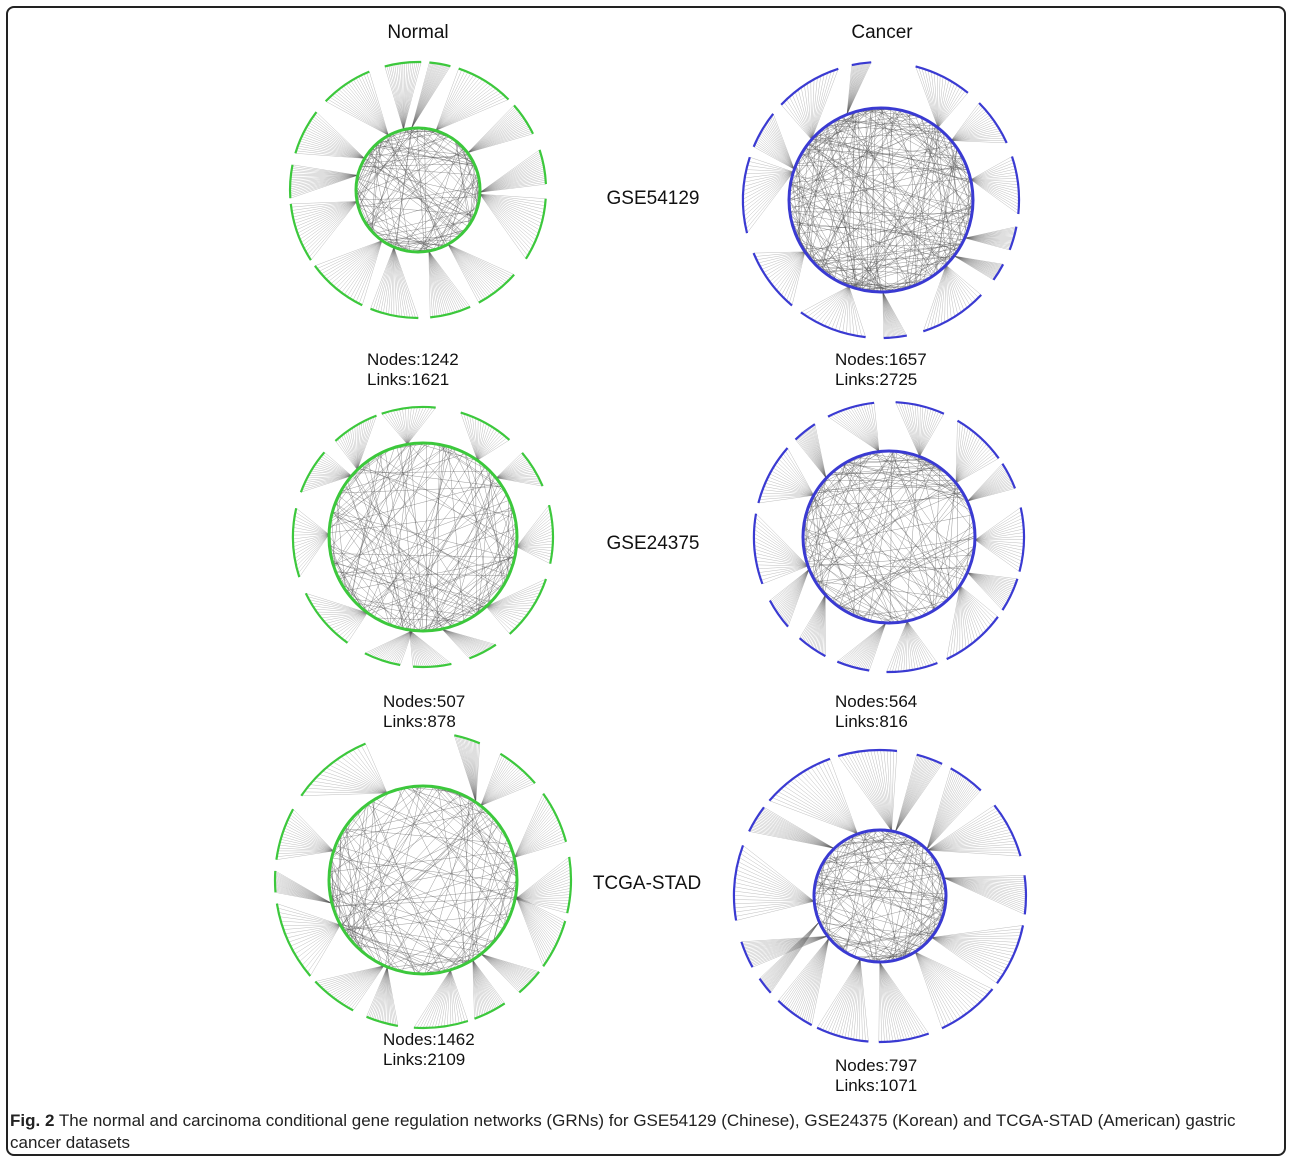 This screenshot has width=1292, height=1164. I want to click on column-header-normal: Normal, so click(418, 32).